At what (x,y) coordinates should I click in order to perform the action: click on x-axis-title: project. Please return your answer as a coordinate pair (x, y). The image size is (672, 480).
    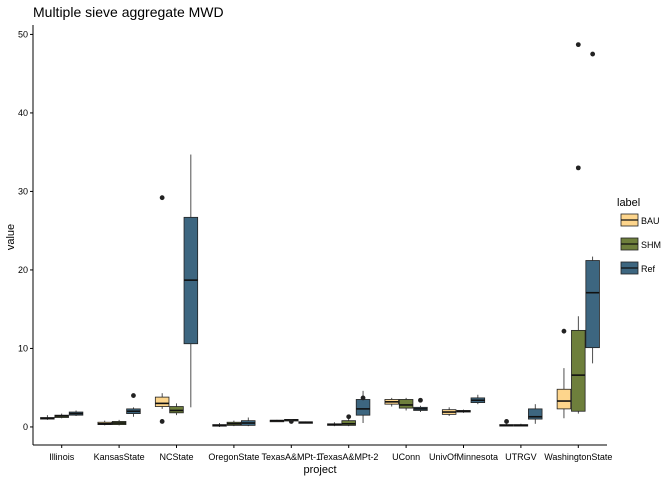
    Looking at the image, I should click on (319, 470).